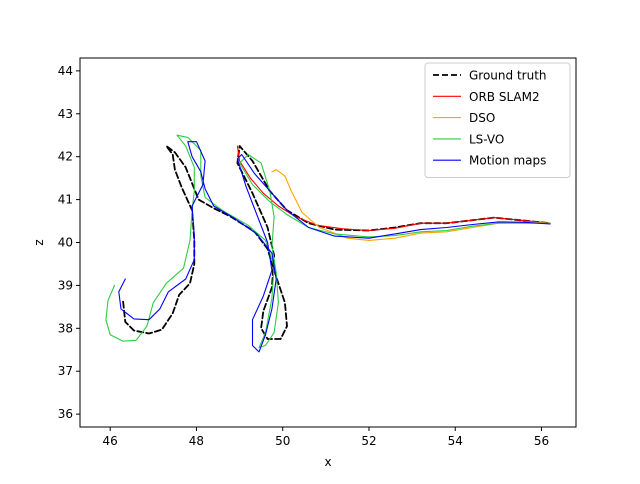  What do you see at coordinates (65, 114) in the screenshot?
I see `y-tick-label: 43` at bounding box center [65, 114].